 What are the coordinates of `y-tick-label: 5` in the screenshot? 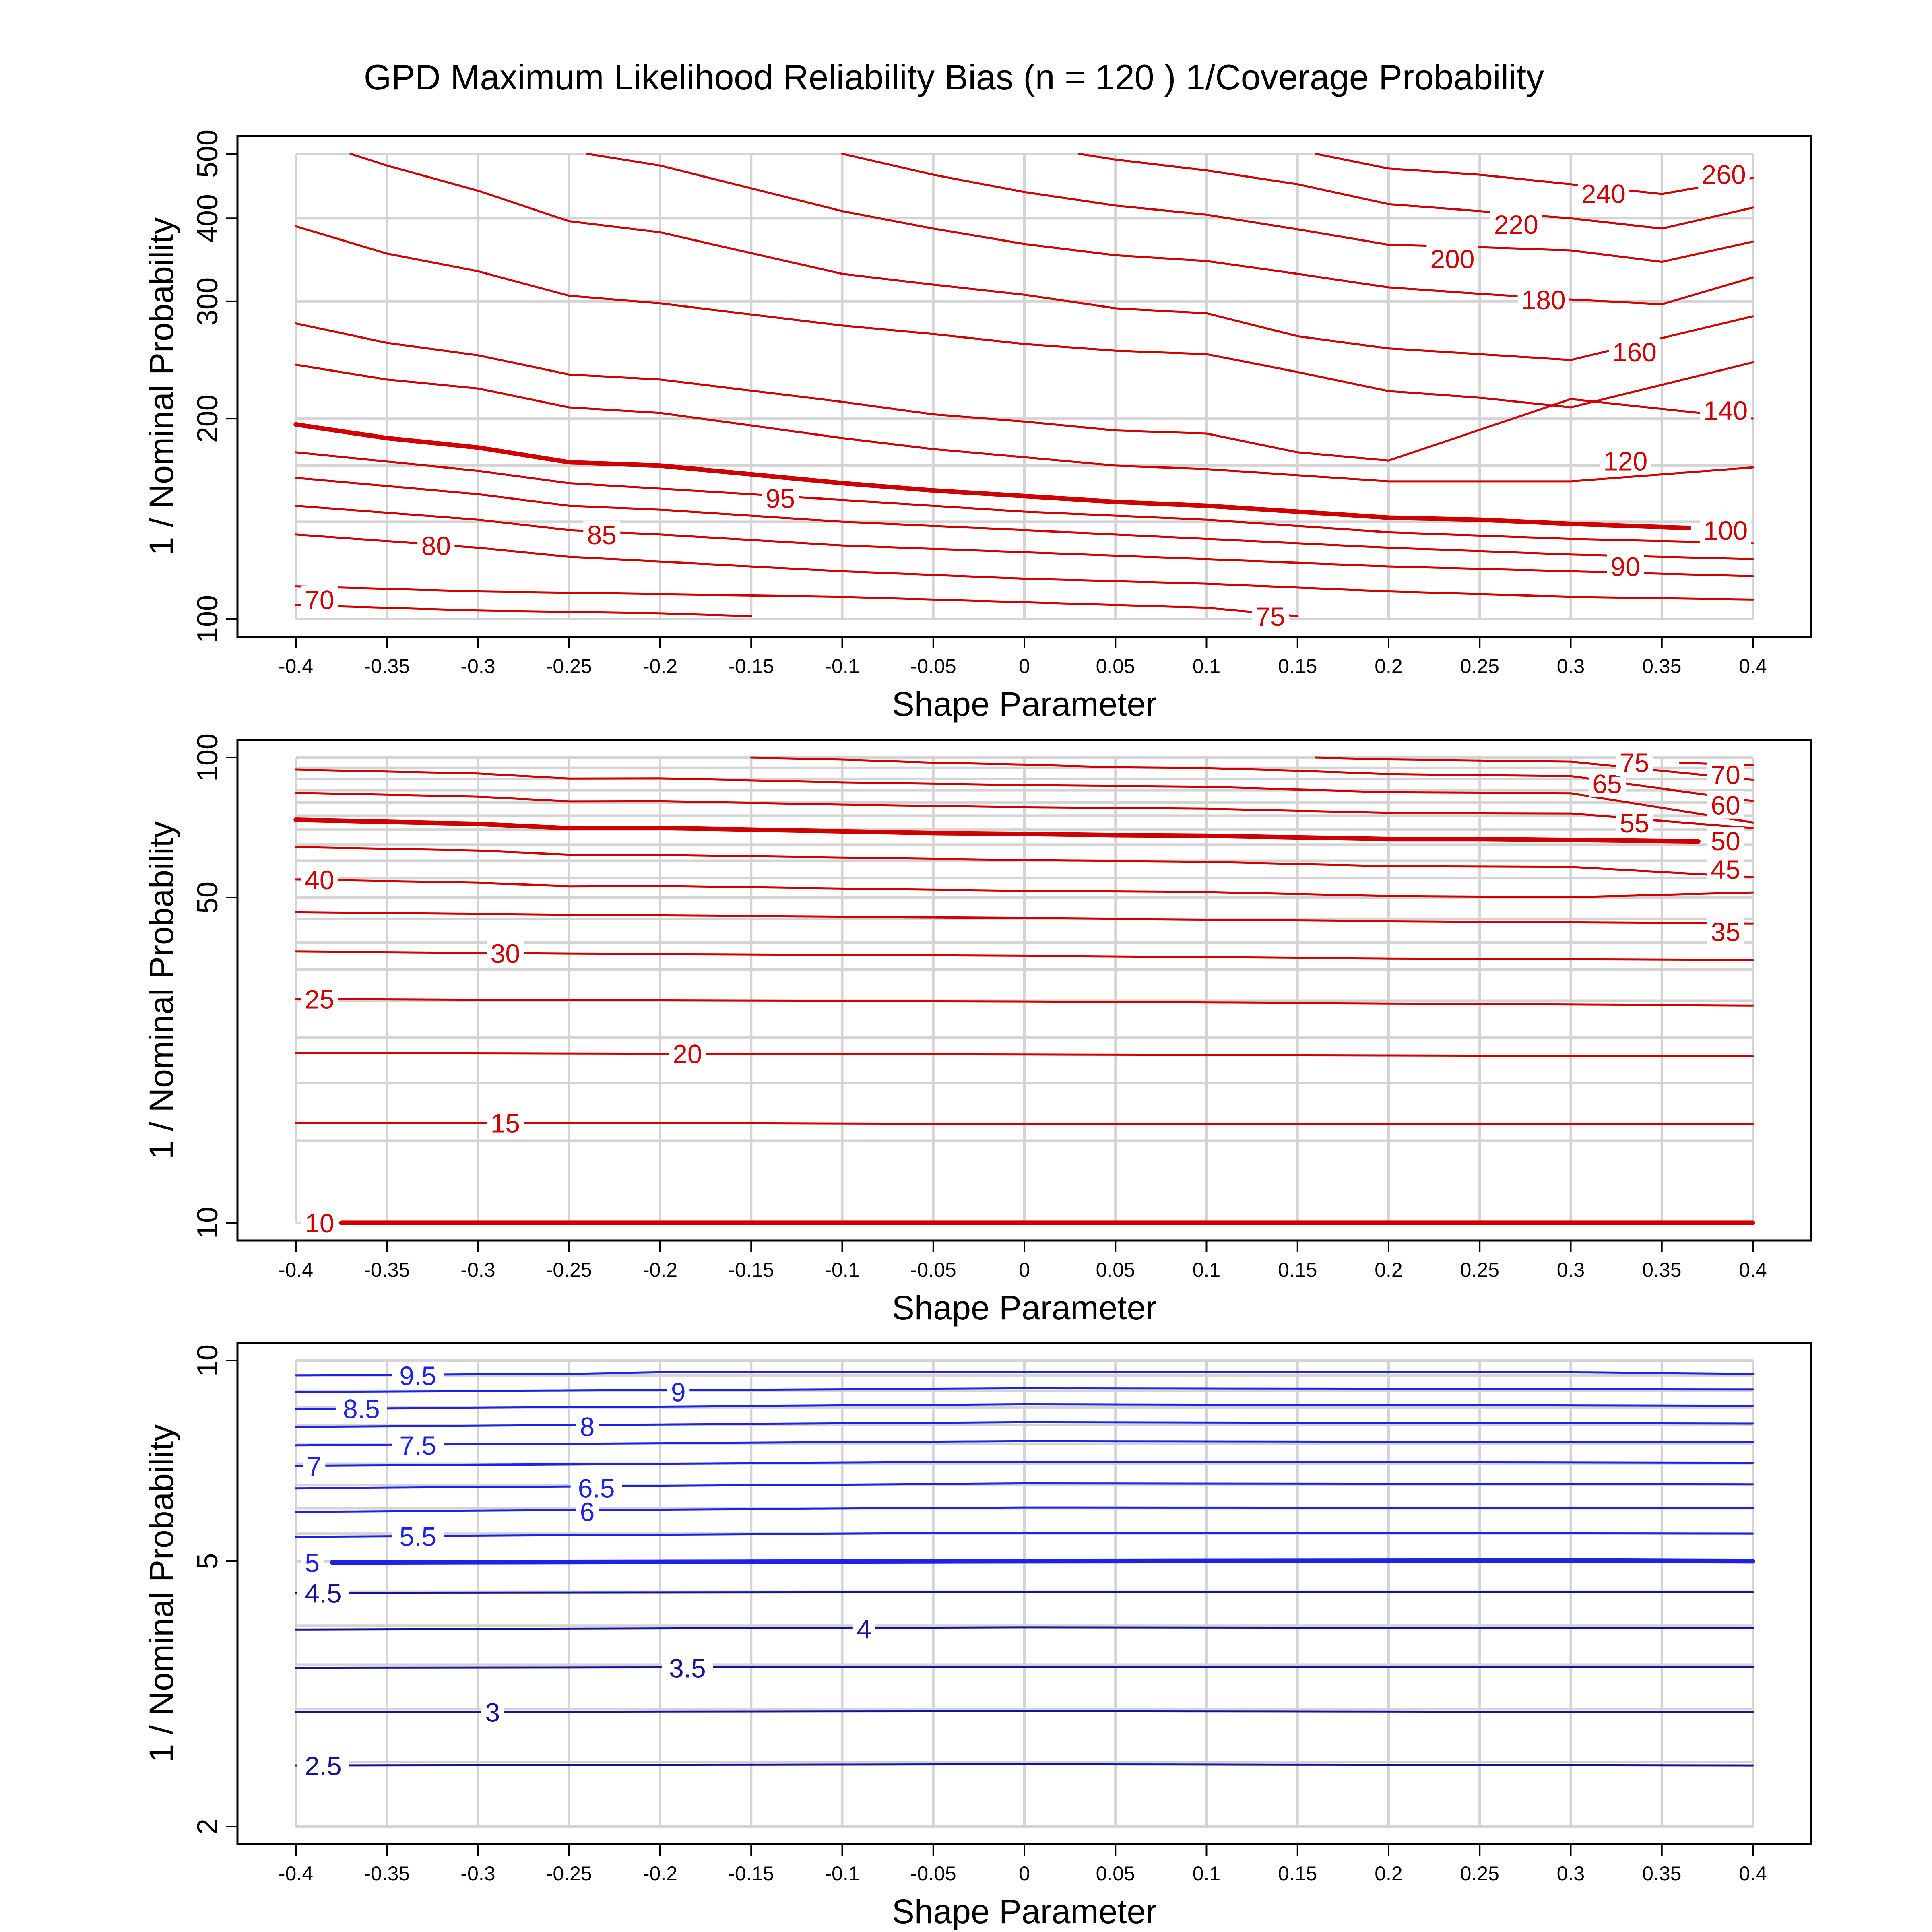 It's located at (208, 1561).